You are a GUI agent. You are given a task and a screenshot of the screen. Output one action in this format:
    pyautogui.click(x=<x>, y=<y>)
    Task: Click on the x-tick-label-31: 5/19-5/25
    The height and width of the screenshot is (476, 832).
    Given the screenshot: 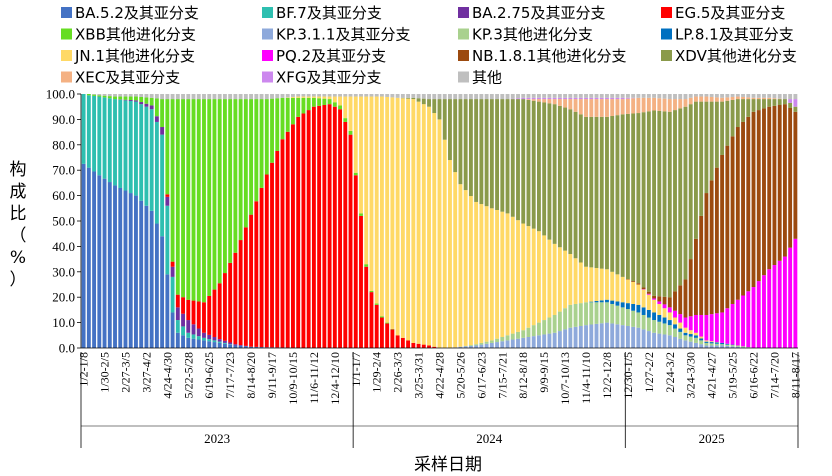 What is the action you would take?
    pyautogui.click(x=733, y=375)
    